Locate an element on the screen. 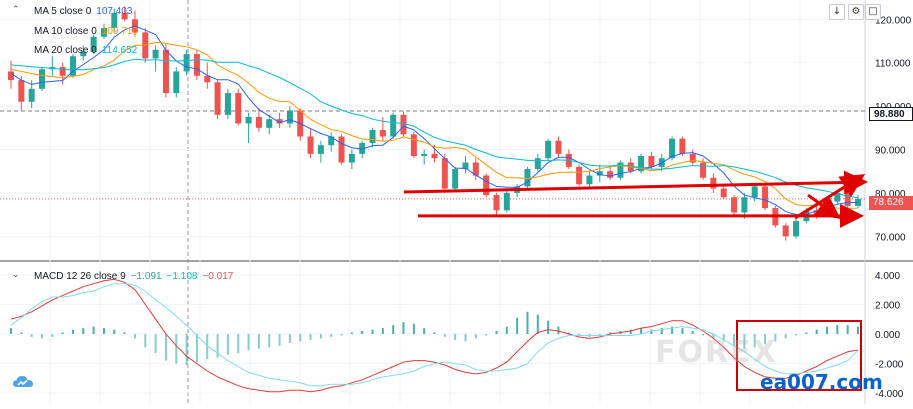 The width and height of the screenshot is (913, 409). up-pointer-arrow is located at coordinates (830, 197).